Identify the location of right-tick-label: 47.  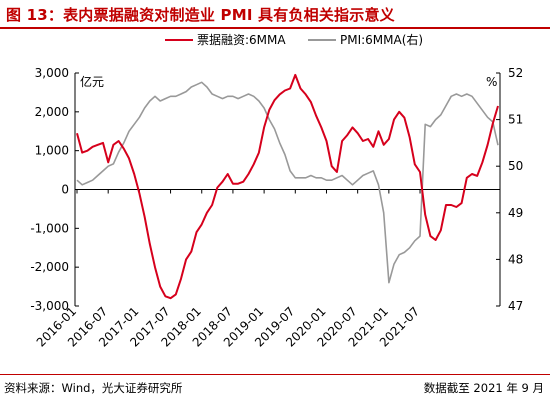
(515, 306).